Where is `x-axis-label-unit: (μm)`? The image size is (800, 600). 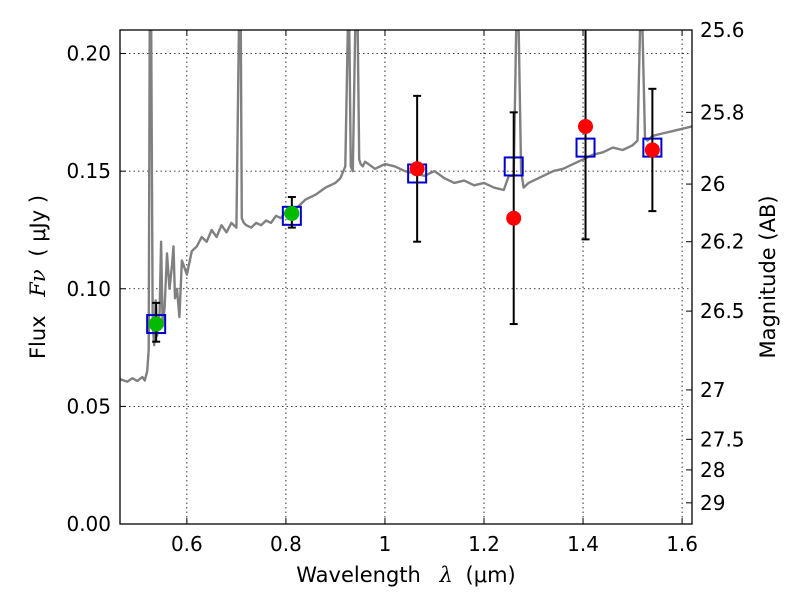 x-axis-label-unit: (μm) is located at coordinates (491, 575).